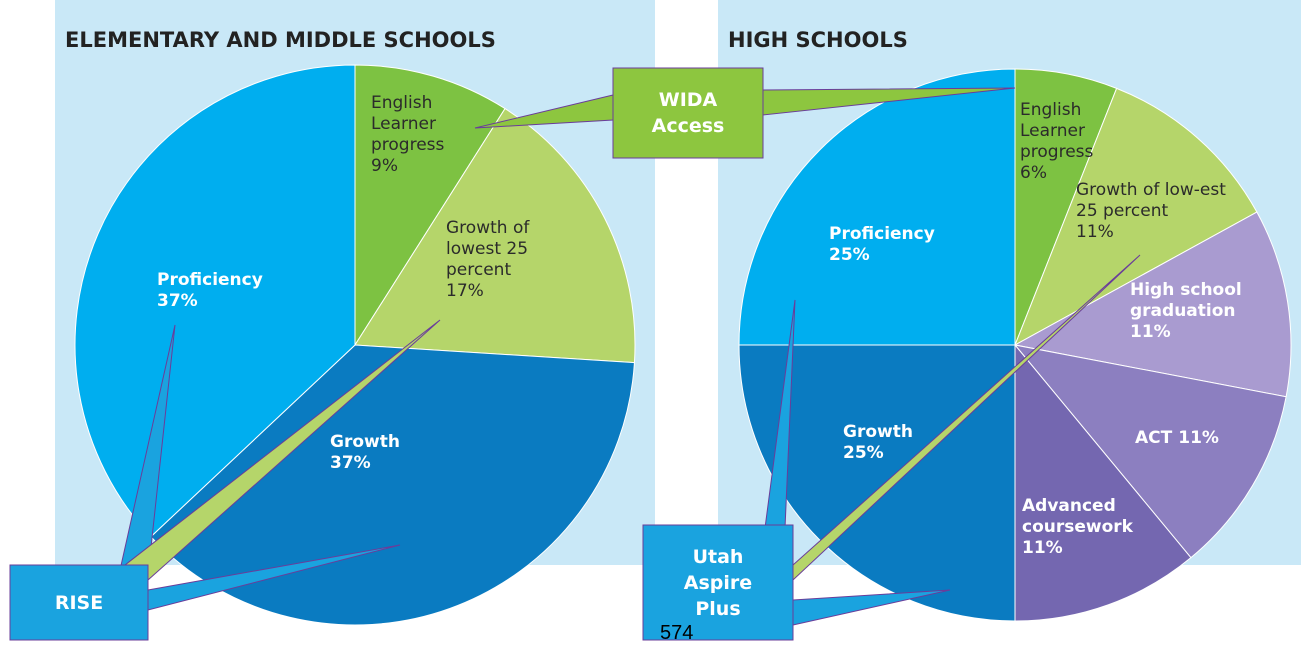  I want to click on slice-value: 9%, so click(384, 166).